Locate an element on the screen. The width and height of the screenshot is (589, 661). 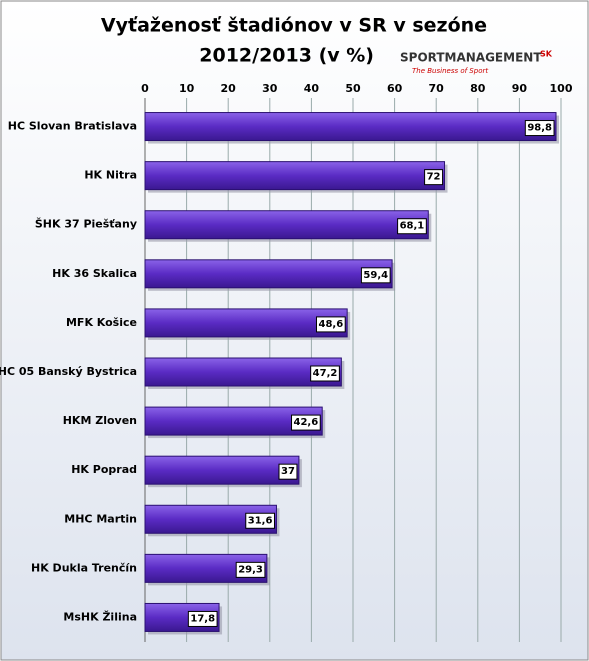
x-tick-label: 100 is located at coordinates (561, 88).